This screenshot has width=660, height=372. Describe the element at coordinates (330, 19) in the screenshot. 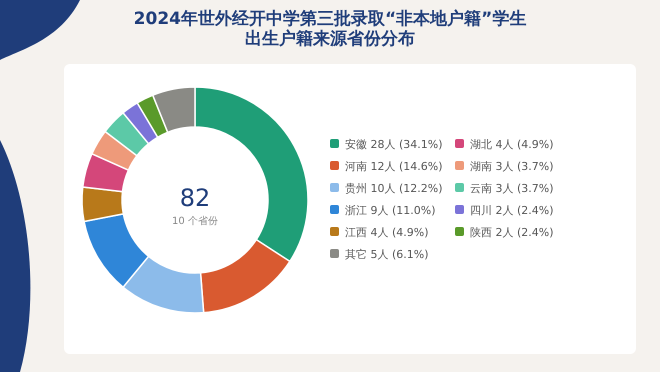

I see `chart-title: 2024年世外经开中学第三批录取“非本地户籍”学生` at that location.